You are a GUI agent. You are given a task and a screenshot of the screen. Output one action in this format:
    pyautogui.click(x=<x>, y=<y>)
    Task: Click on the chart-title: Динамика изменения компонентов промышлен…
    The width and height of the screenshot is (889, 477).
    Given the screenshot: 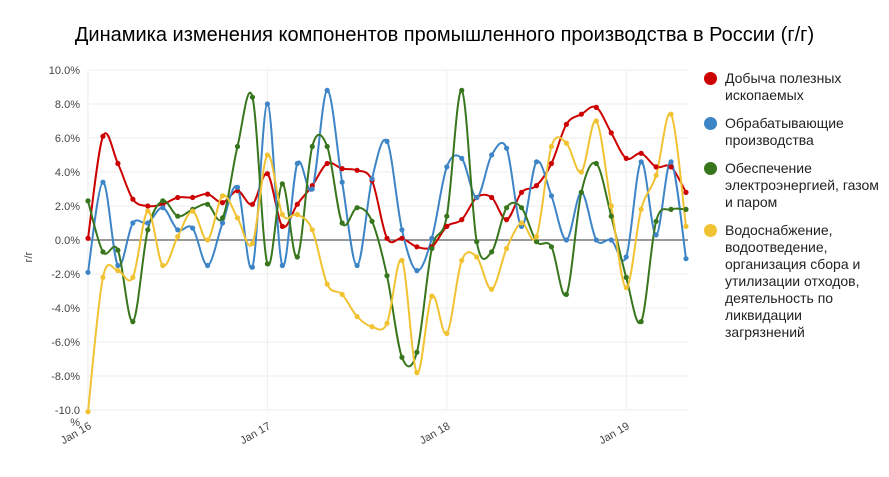 What is the action you would take?
    pyautogui.click(x=444, y=35)
    